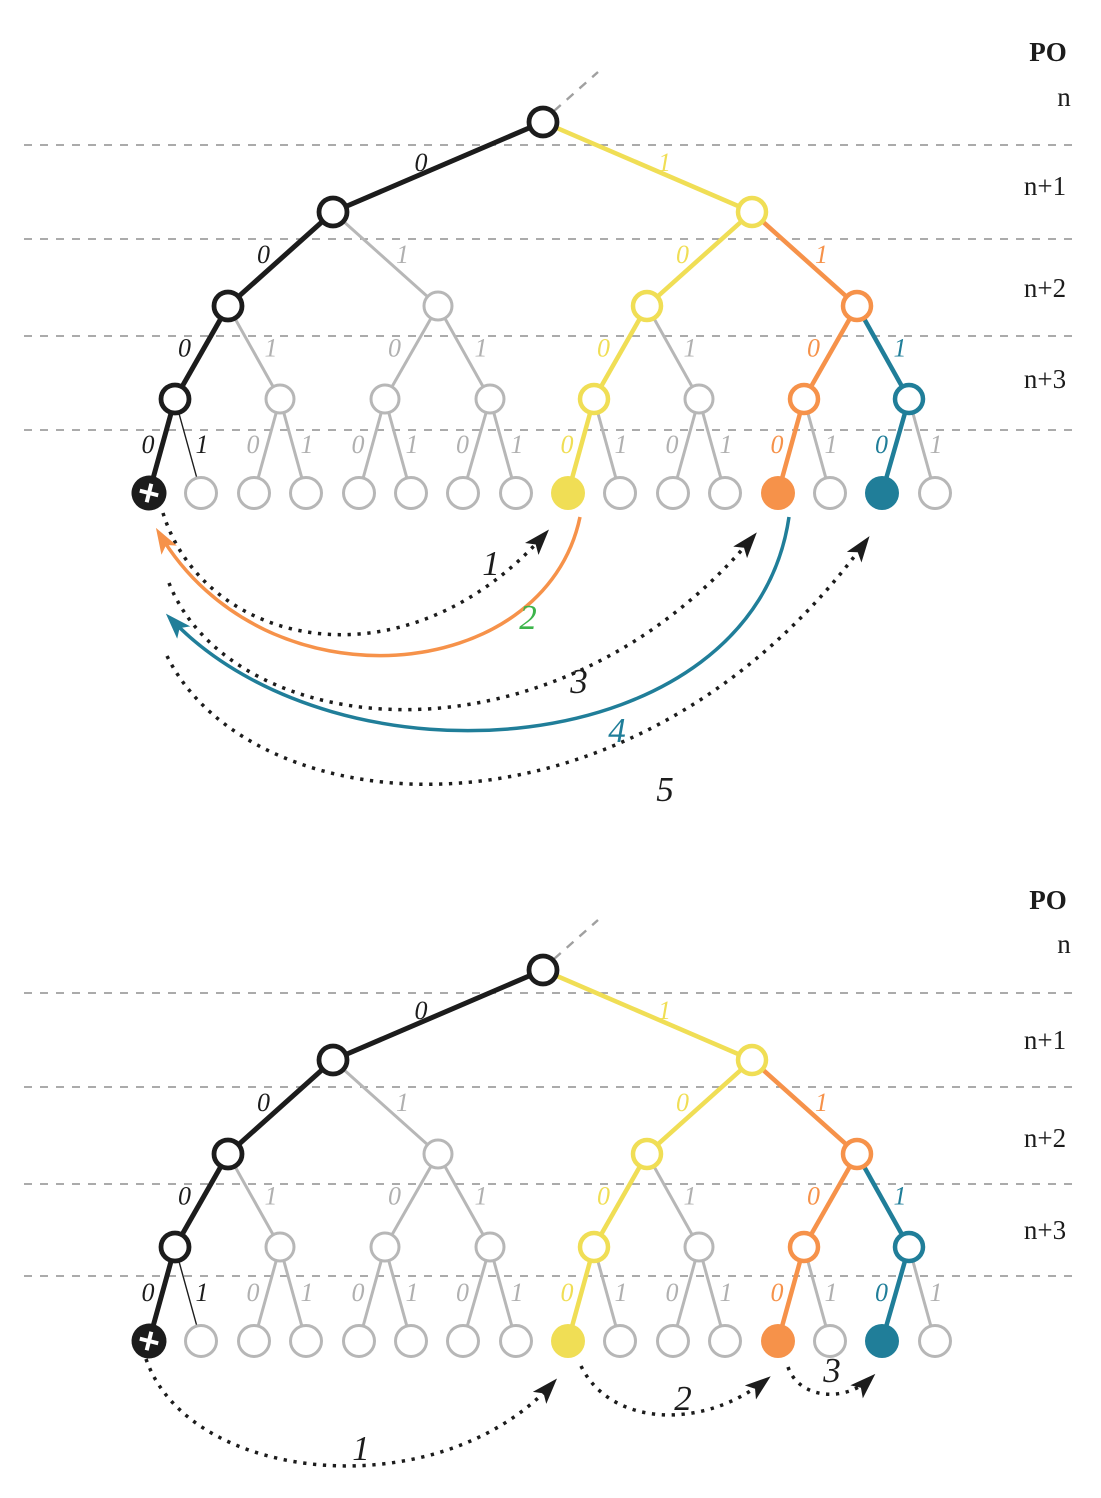  Describe the element at coordinates (725, 493) in the screenshot. I see `leaf-node-l11` at that location.